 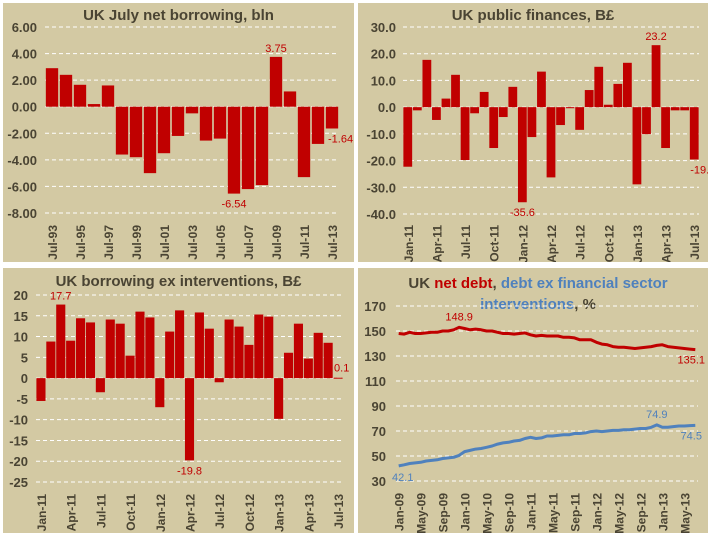 What do you see at coordinates (444, 513) in the screenshot?
I see `x-tick-label: Sep-09` at bounding box center [444, 513].